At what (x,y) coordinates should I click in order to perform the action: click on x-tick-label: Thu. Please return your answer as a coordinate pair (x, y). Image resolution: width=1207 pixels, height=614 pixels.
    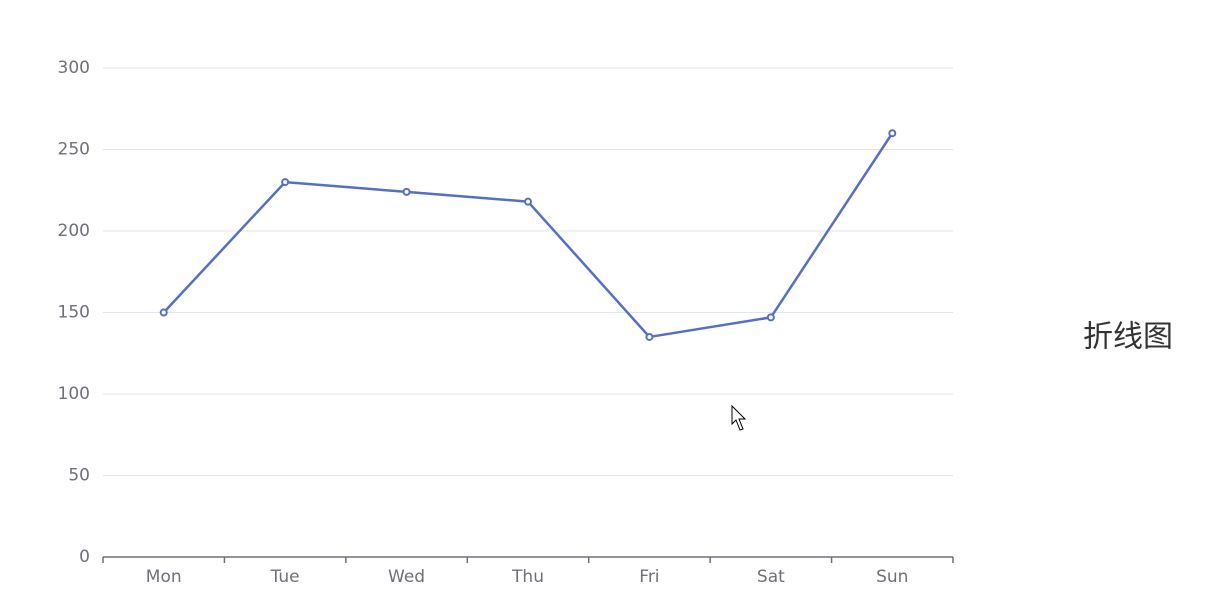
    Looking at the image, I should click on (527, 577).